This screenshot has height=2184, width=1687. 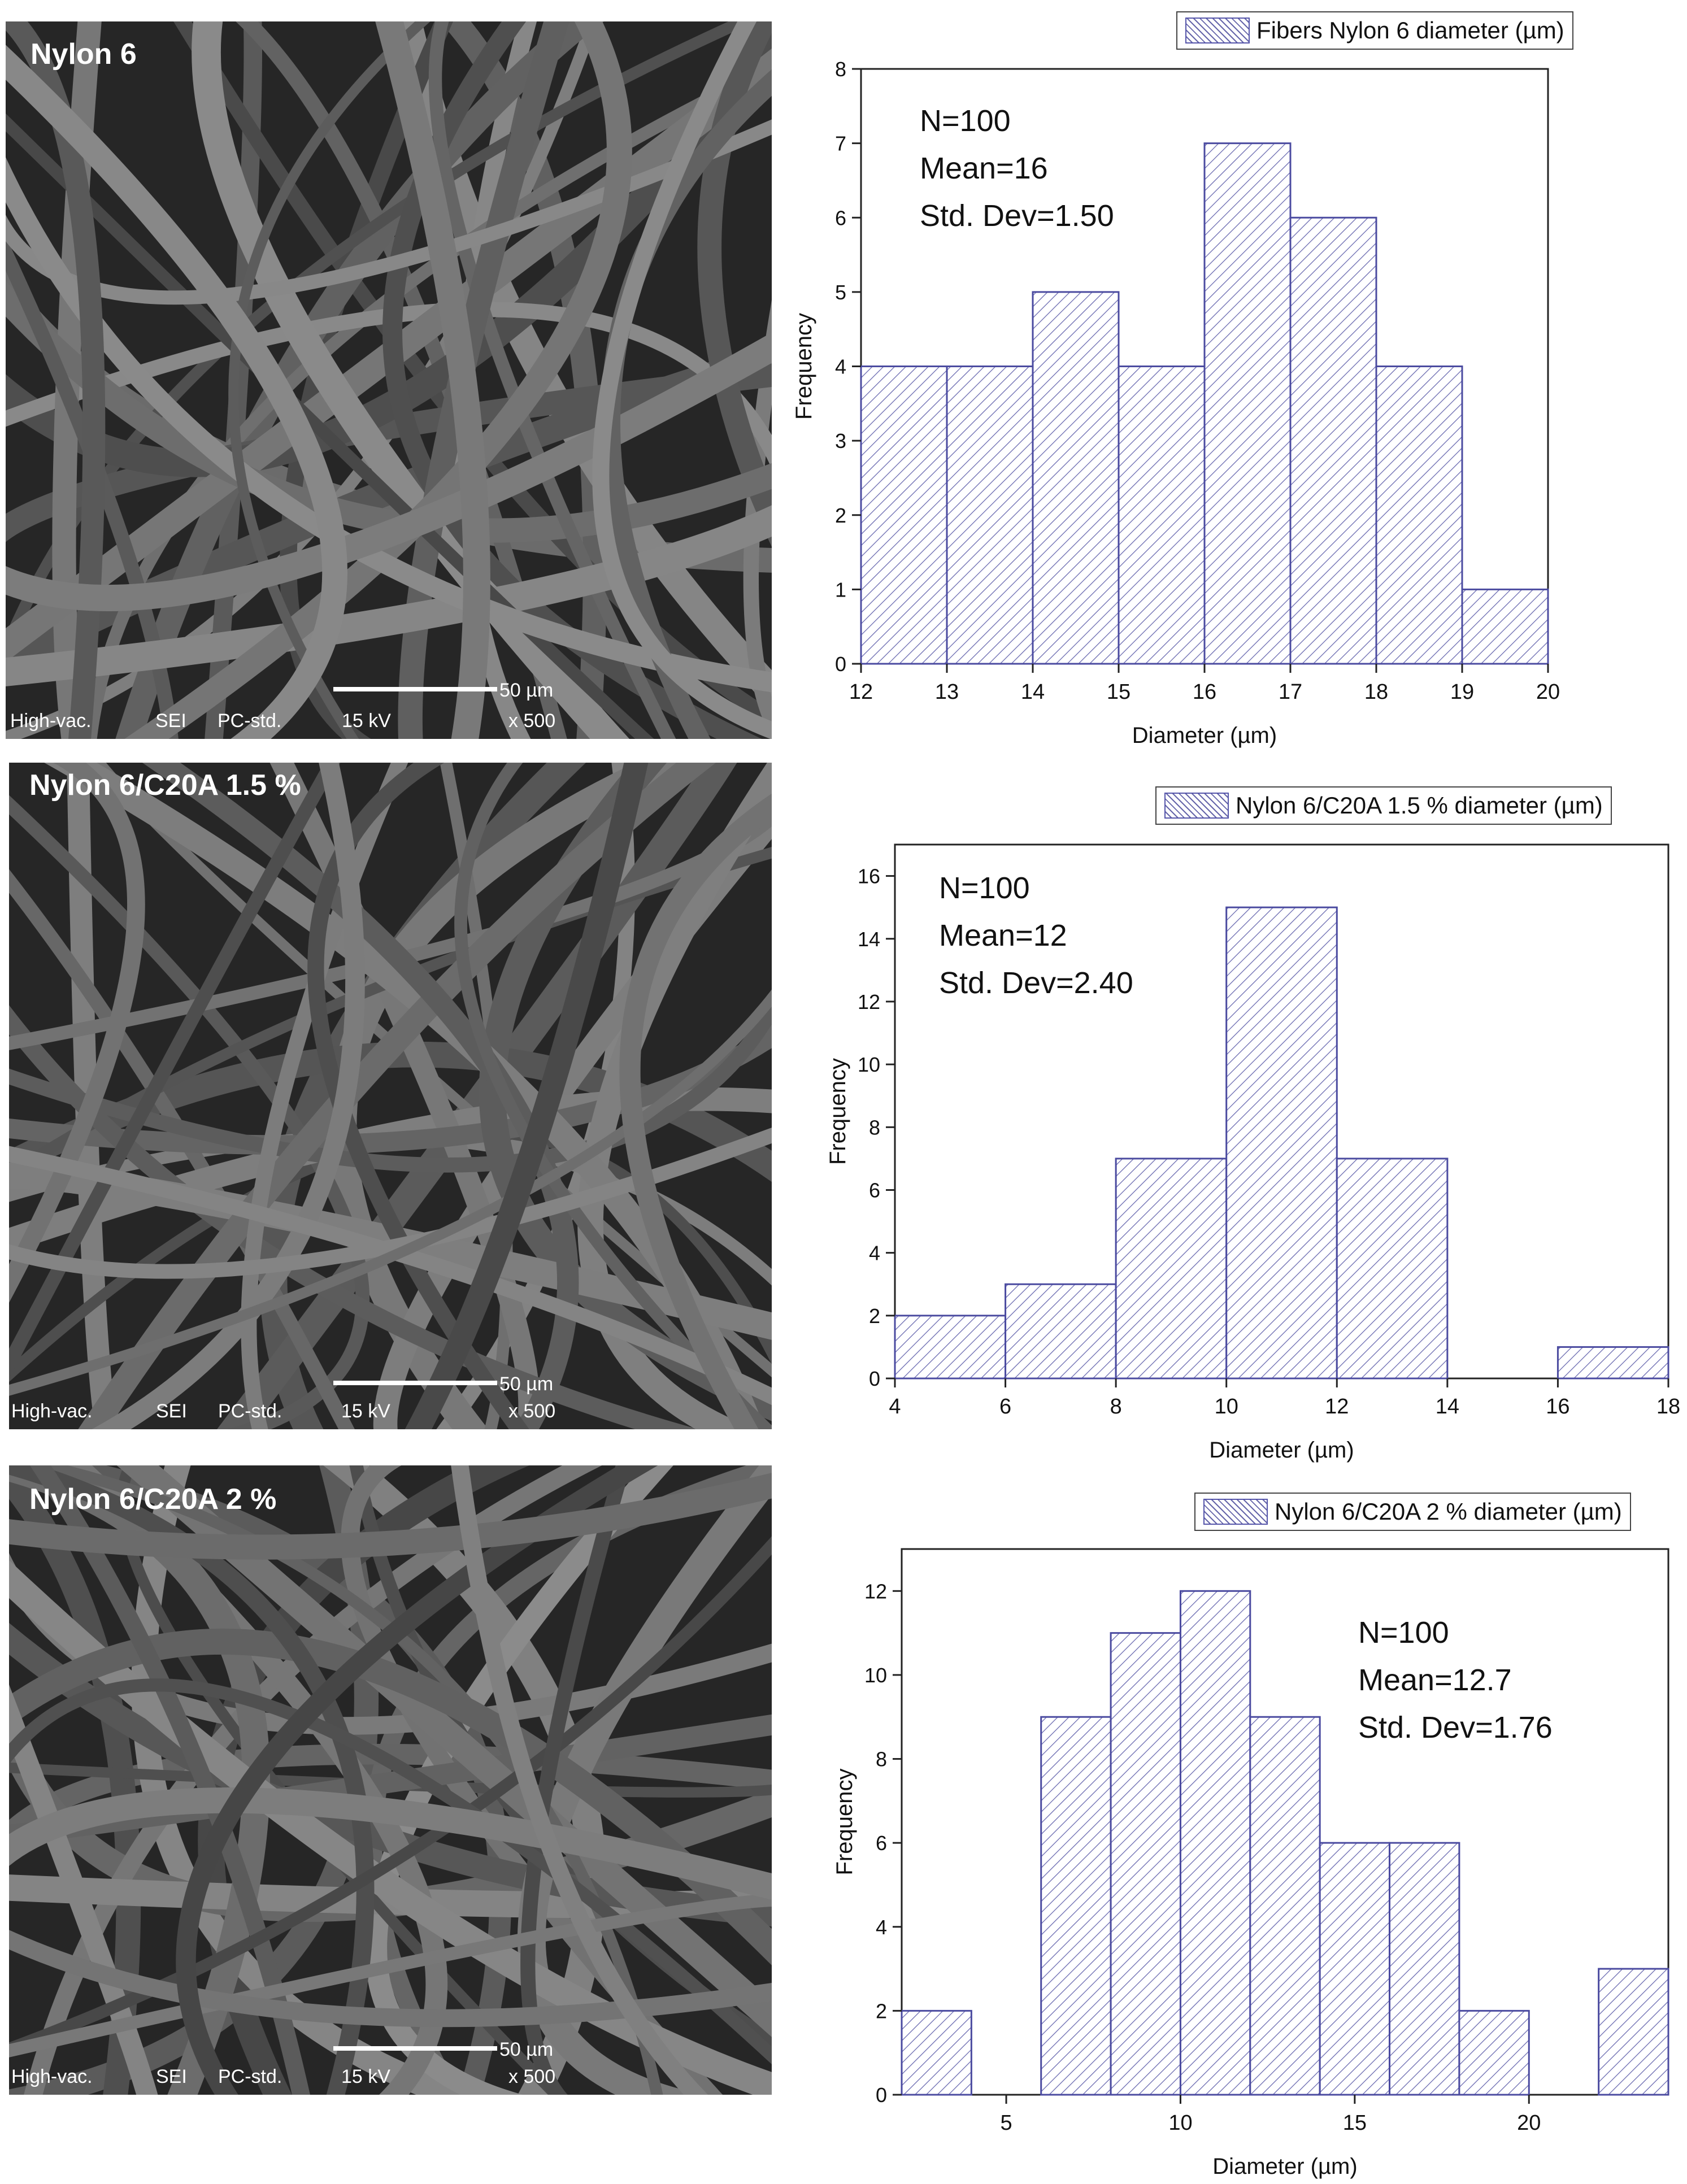 I want to click on sem-title: Nylon 6/C20A 2 %, so click(x=153, y=1499).